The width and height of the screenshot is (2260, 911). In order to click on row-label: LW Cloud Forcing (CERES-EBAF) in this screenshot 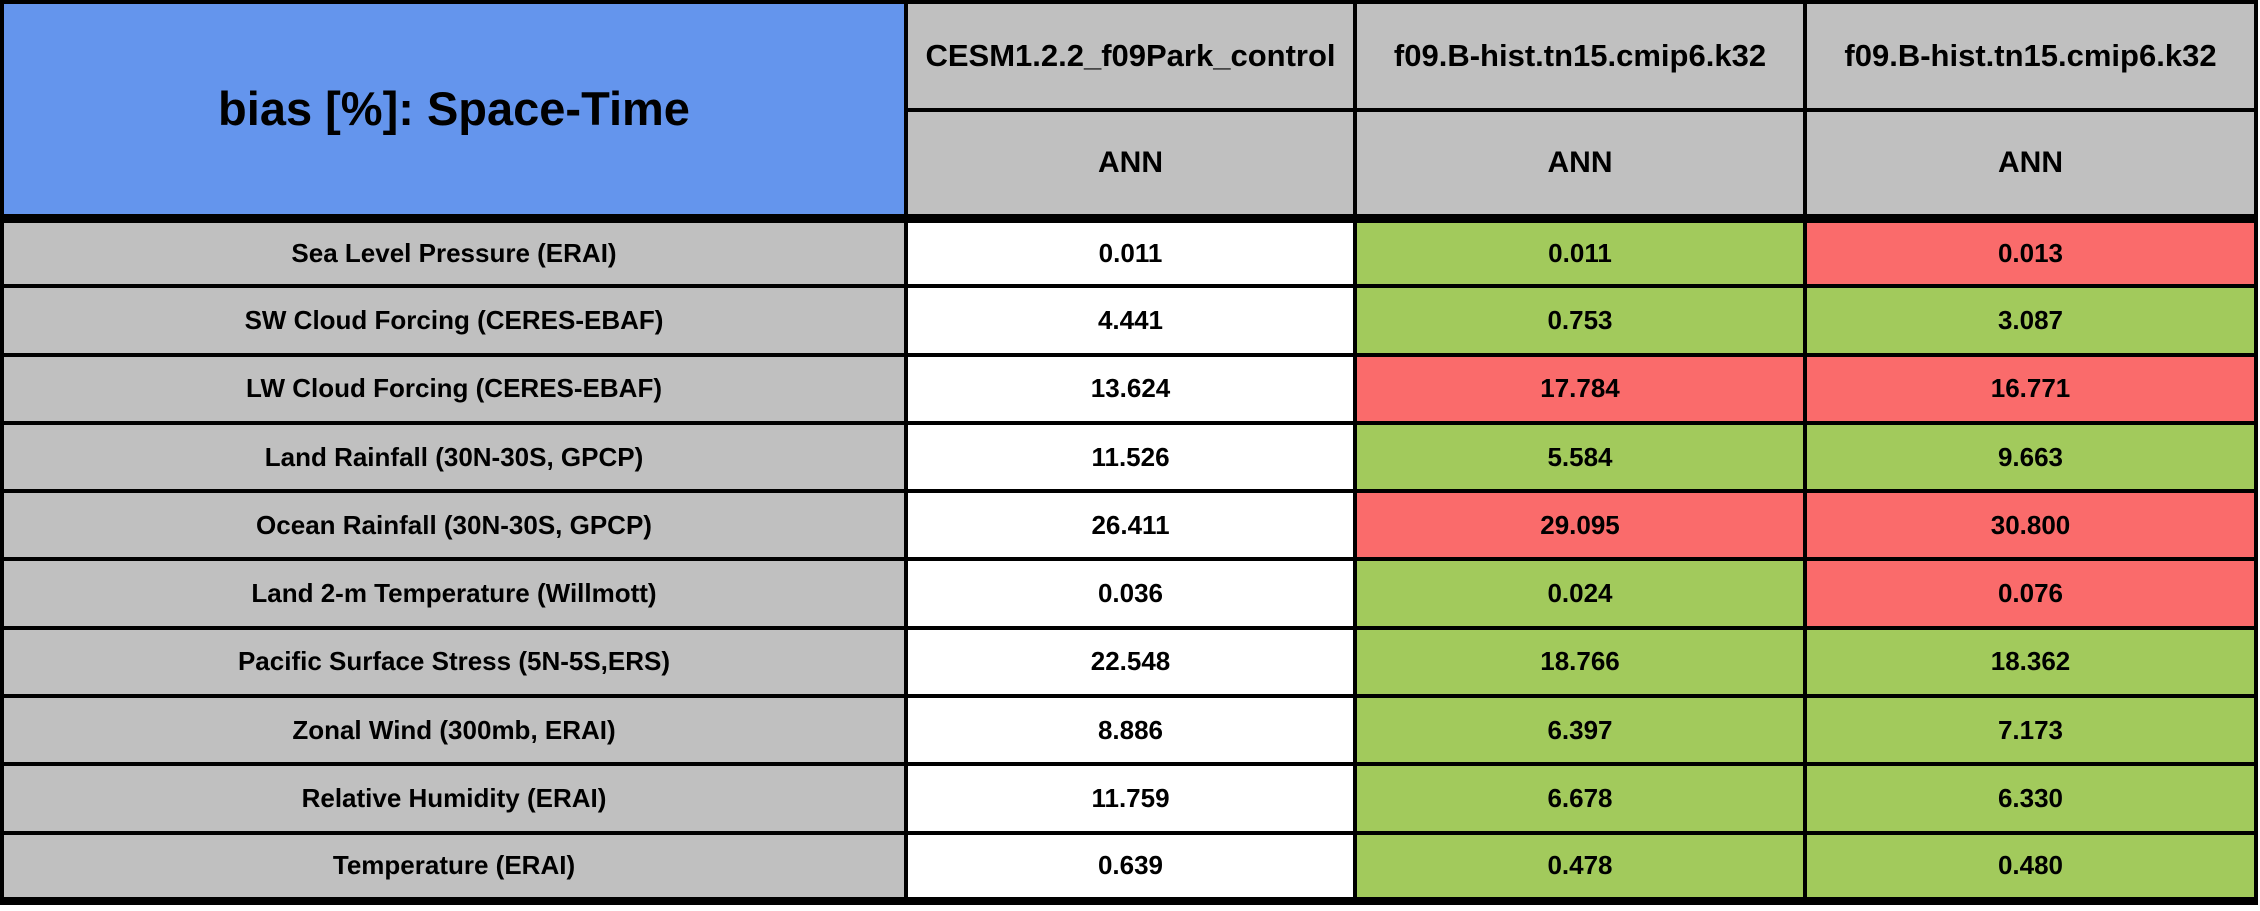, I will do `click(454, 388)`.